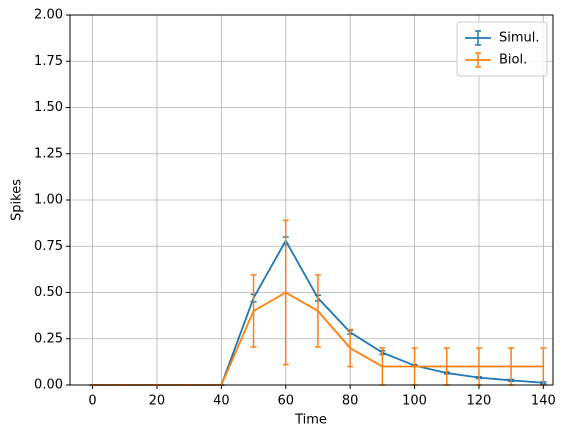 Image resolution: width=576 pixels, height=438 pixels. What do you see at coordinates (157, 401) in the screenshot?
I see `x-tick-label: 20` at bounding box center [157, 401].